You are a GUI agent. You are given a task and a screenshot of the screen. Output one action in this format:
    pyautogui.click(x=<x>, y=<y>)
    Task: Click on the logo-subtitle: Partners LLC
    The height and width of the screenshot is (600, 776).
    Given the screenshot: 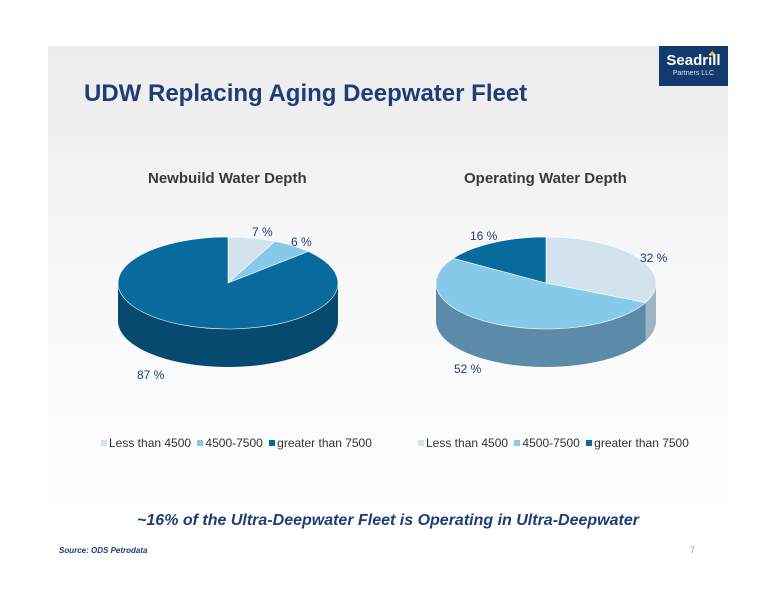 What is the action you would take?
    pyautogui.click(x=693, y=73)
    